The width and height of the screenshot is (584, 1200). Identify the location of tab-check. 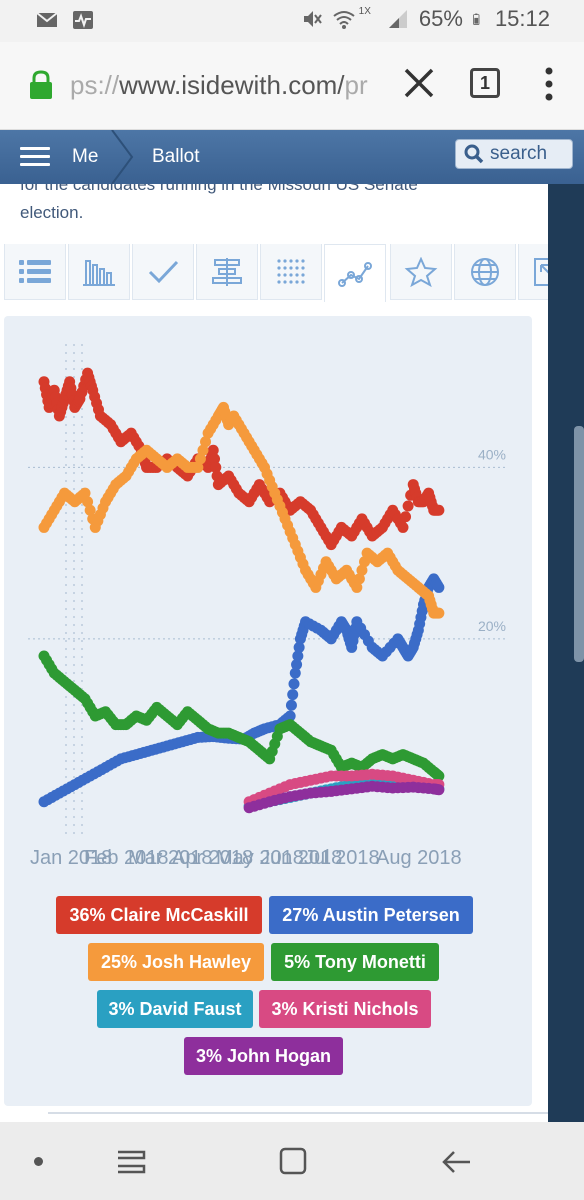
(163, 272).